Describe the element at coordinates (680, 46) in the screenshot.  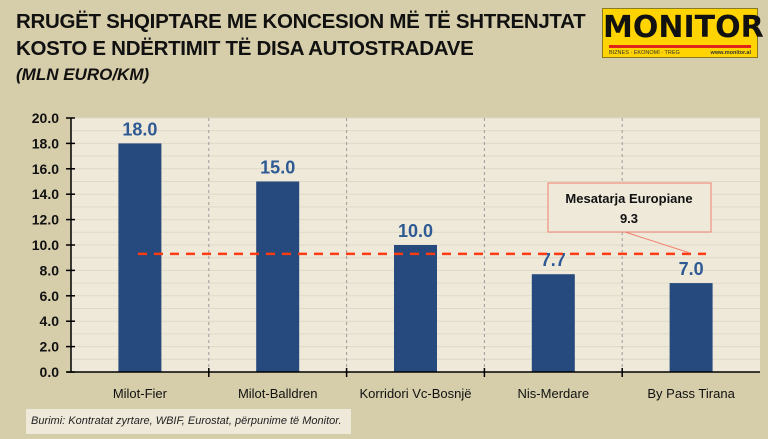
I see `logo-red-bar` at that location.